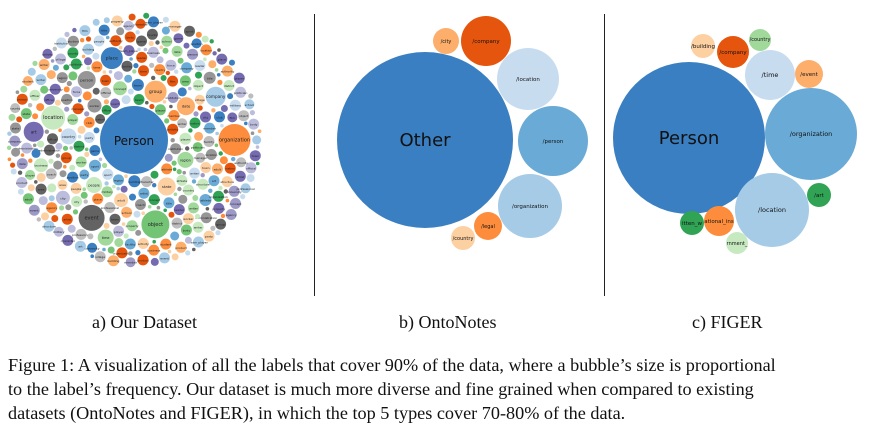 This screenshot has height=437, width=887. I want to click on bubble-label: manager, so click(201, 158).